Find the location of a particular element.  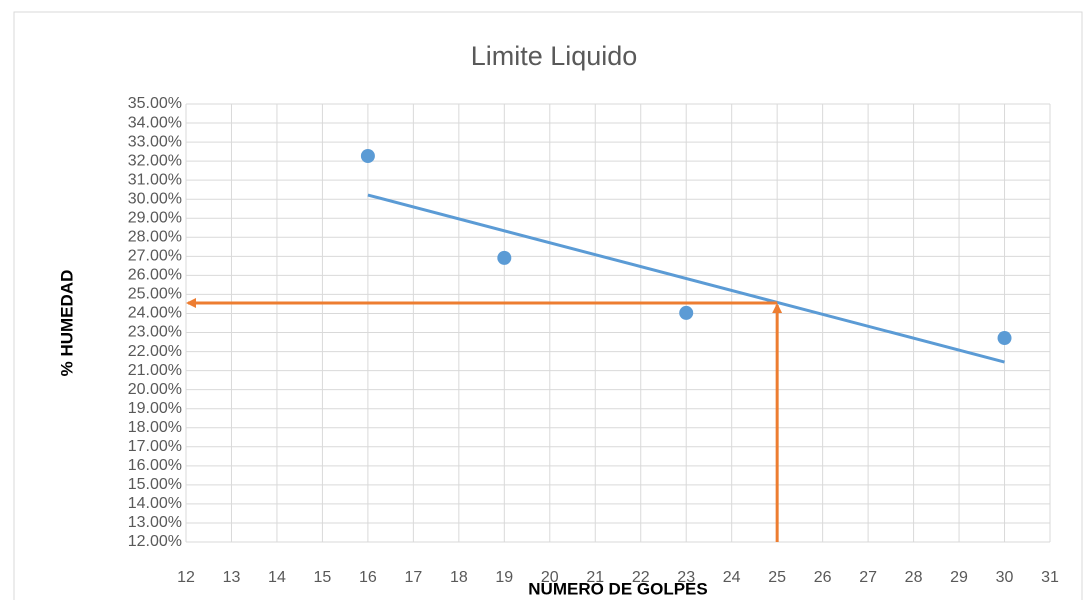

x-tick-label: 21 is located at coordinates (595, 577).